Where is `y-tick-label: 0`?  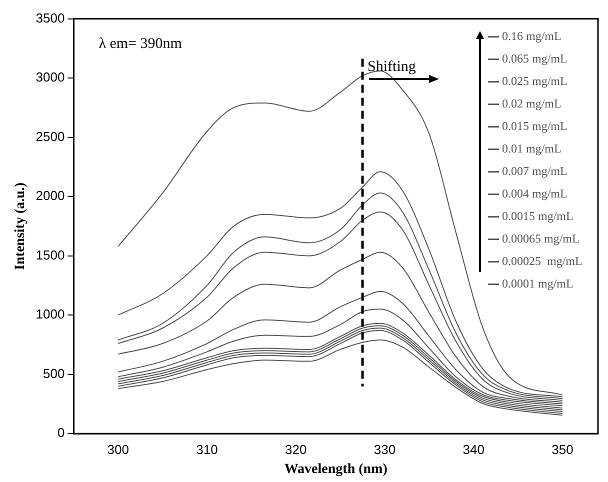 y-tick-label: 0 is located at coordinates (61, 432).